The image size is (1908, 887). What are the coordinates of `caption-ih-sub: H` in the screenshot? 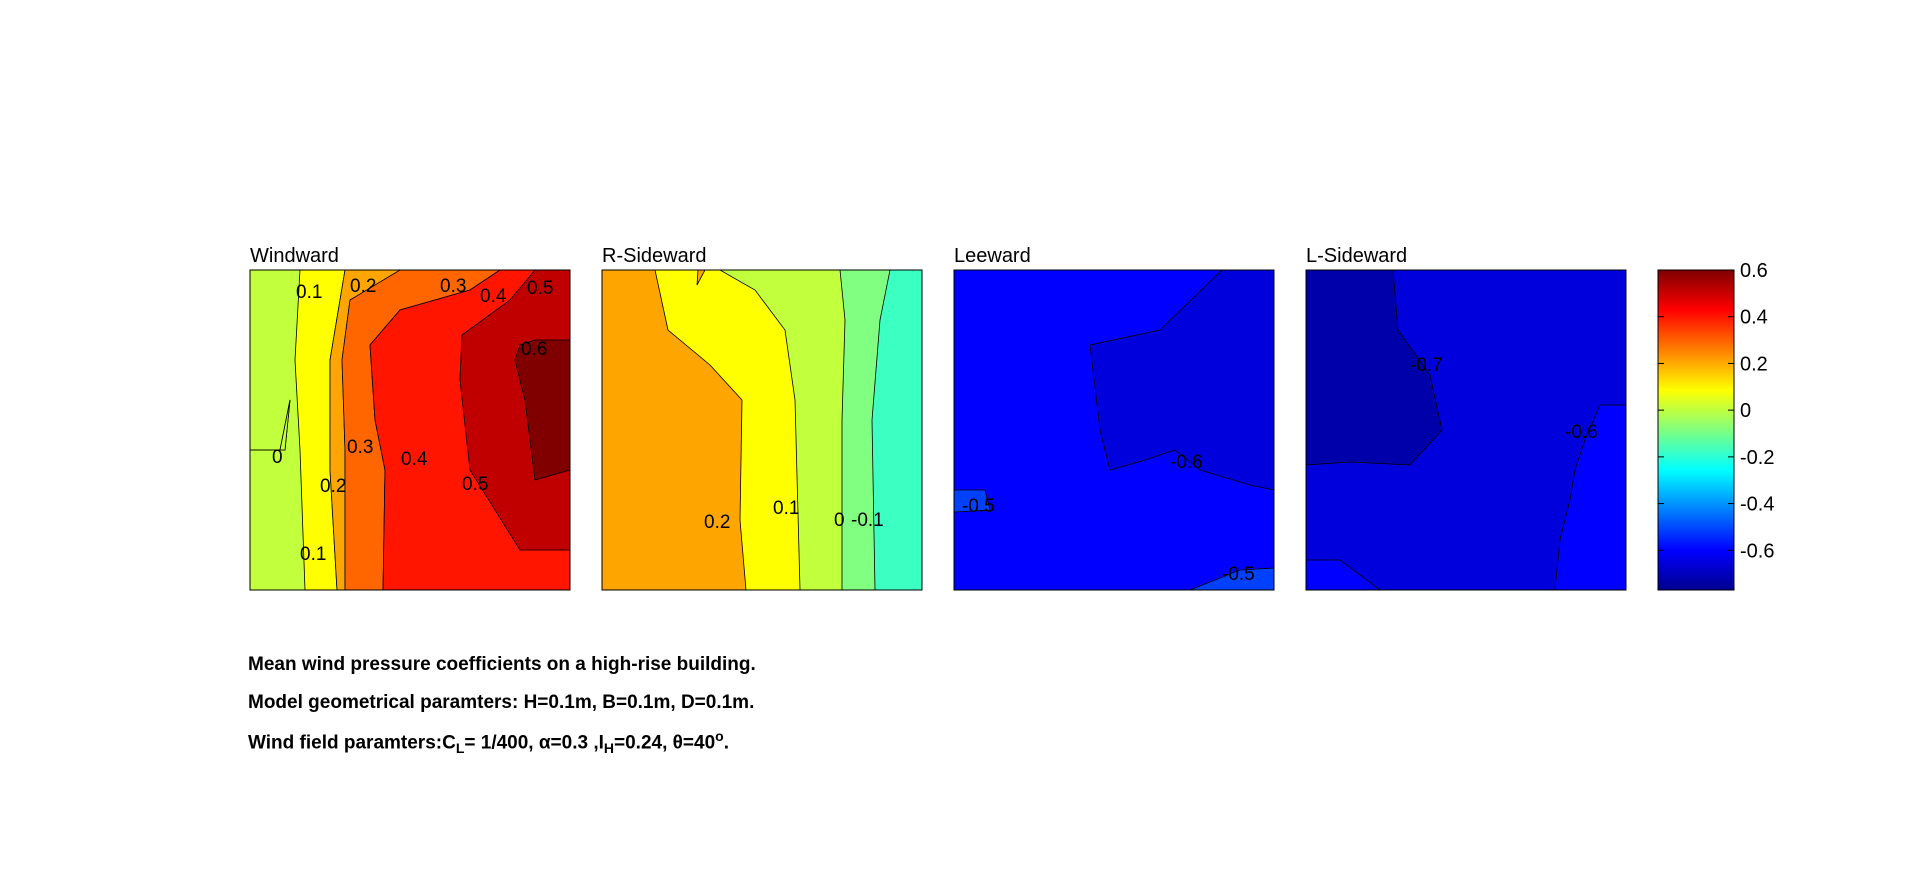 It's located at (609, 748).